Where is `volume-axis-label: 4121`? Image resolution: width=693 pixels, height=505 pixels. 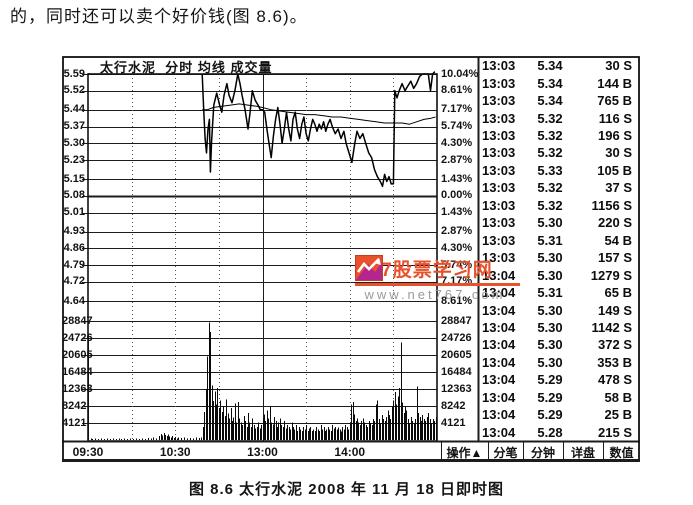 volume-axis-label: 4121 is located at coordinates (74, 422).